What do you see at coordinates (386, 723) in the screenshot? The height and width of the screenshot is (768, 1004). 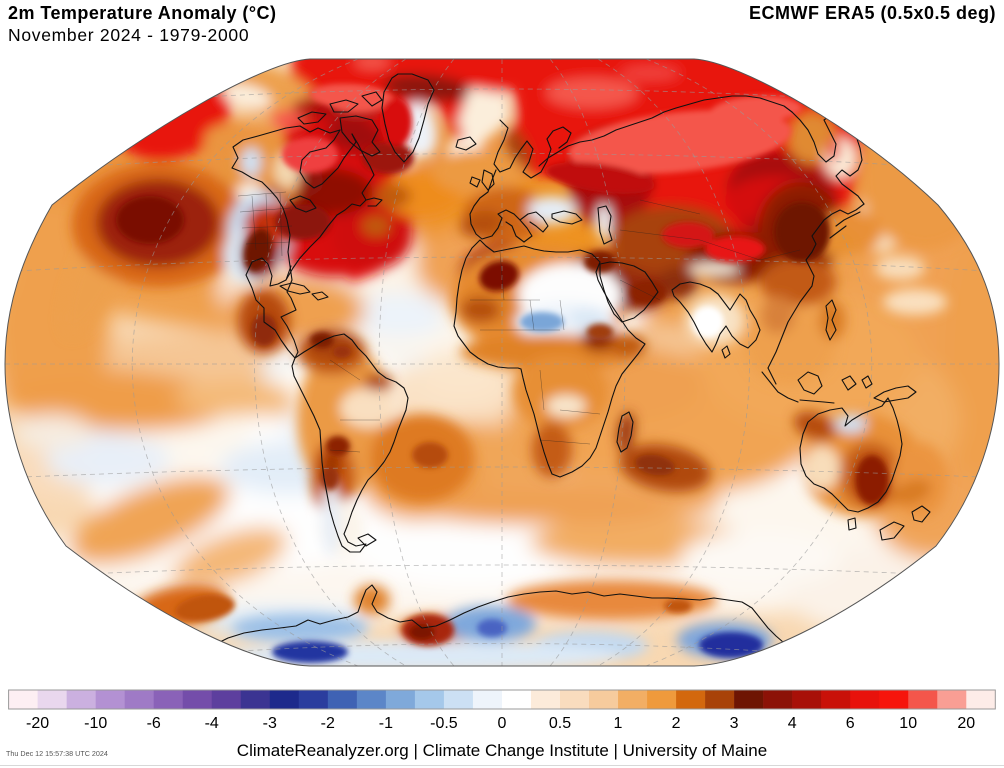 I see `svg-text: -1` at bounding box center [386, 723].